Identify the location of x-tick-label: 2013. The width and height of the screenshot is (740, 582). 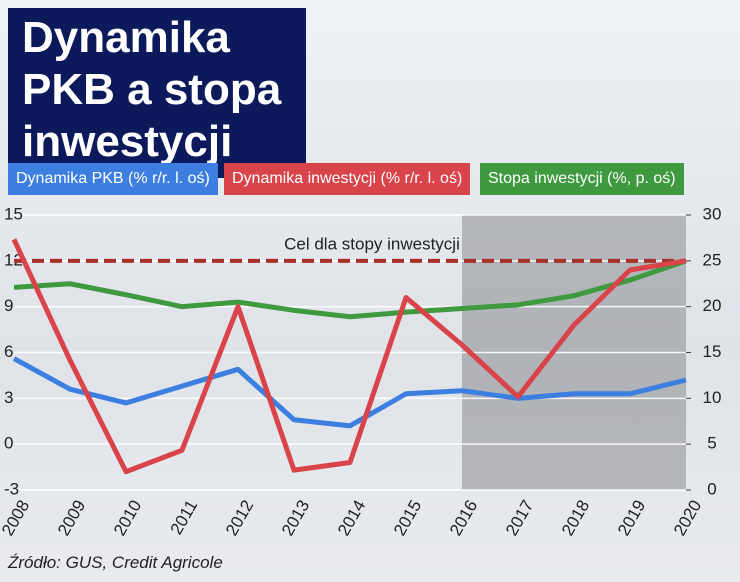
(295, 518).